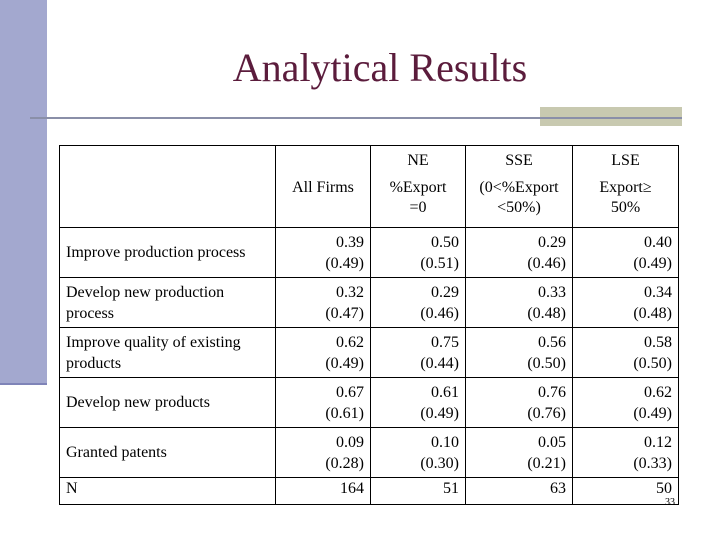 This screenshot has width=720, height=540. I want to click on cell-sd: (0.47), so click(344, 313).